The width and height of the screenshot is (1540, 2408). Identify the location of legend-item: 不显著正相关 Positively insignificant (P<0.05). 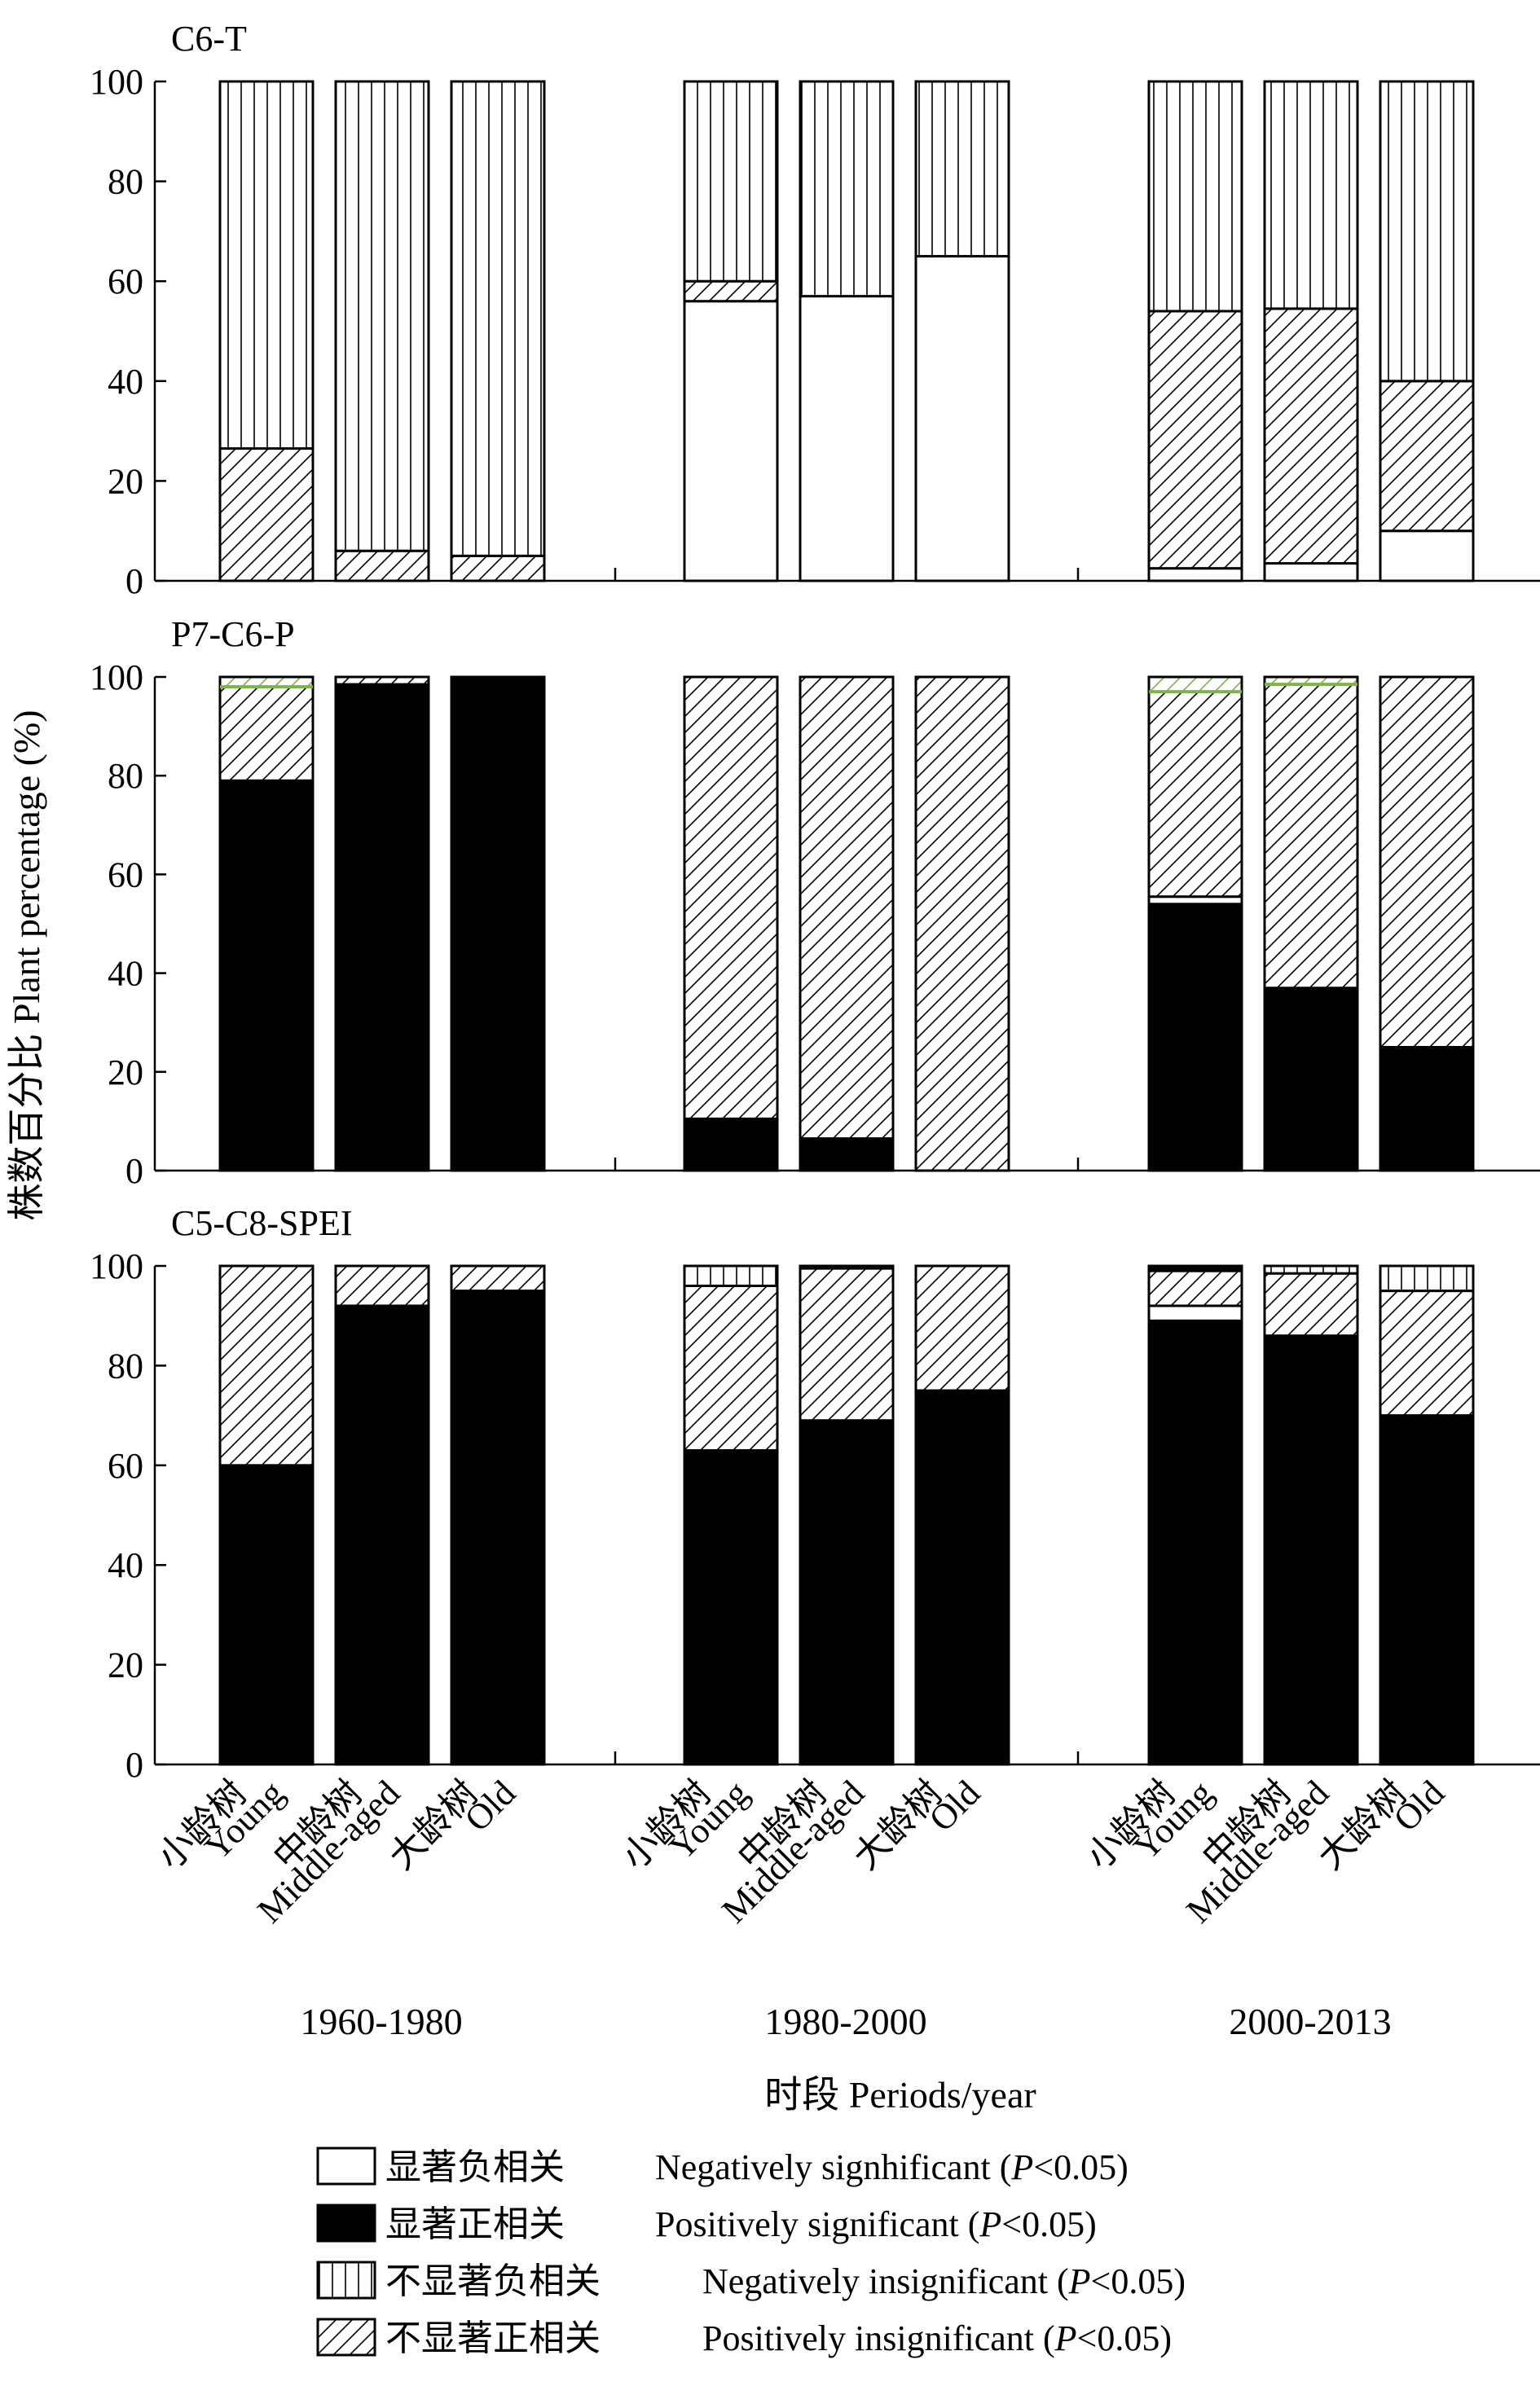
(744, 2338).